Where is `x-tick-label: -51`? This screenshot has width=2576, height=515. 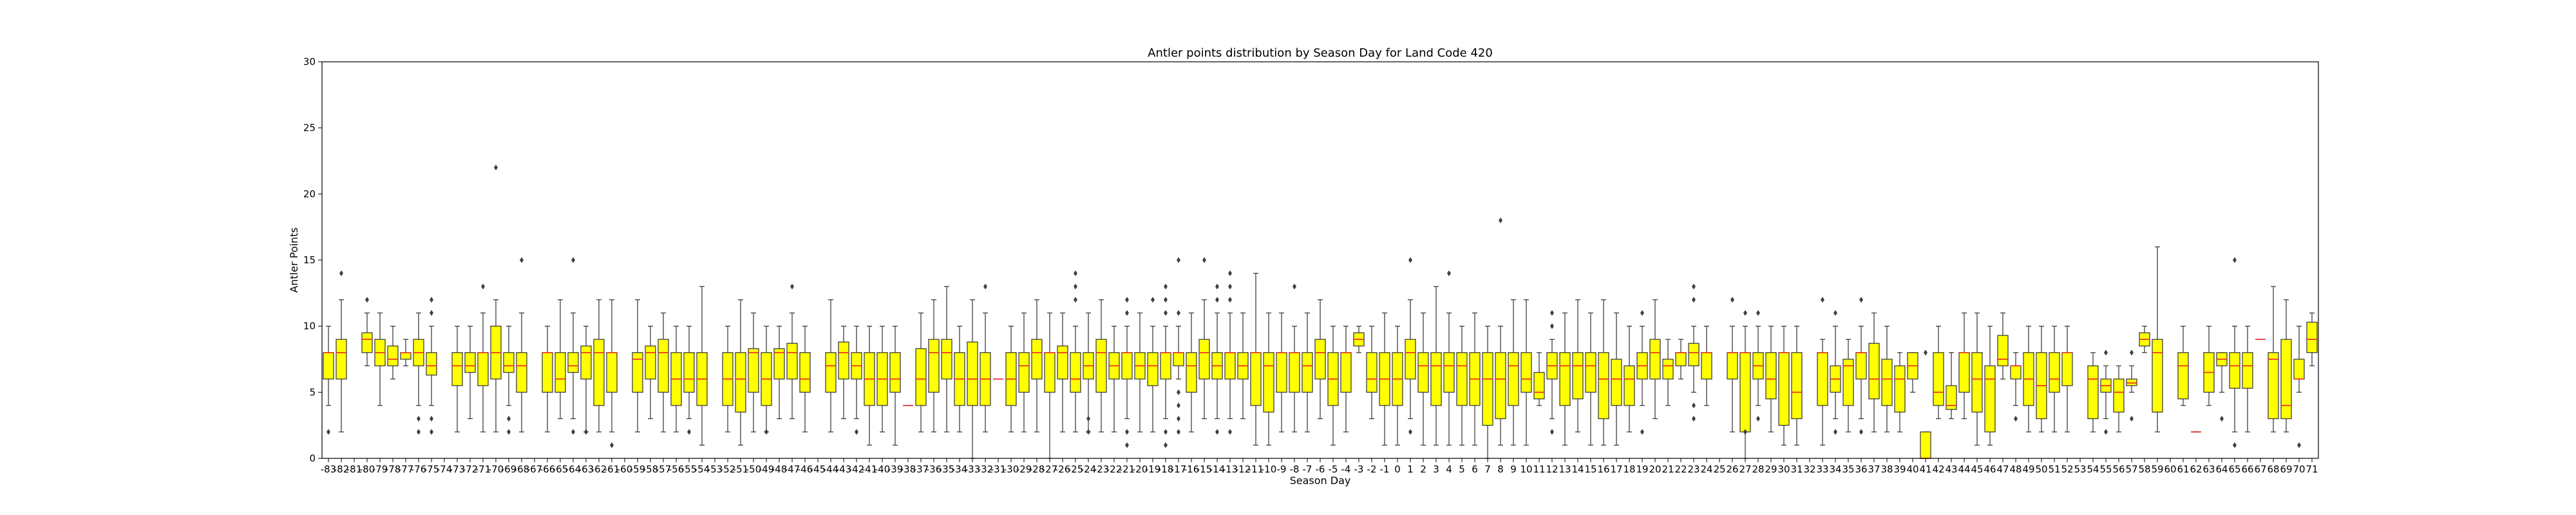 x-tick-label: -51 is located at coordinates (741, 470).